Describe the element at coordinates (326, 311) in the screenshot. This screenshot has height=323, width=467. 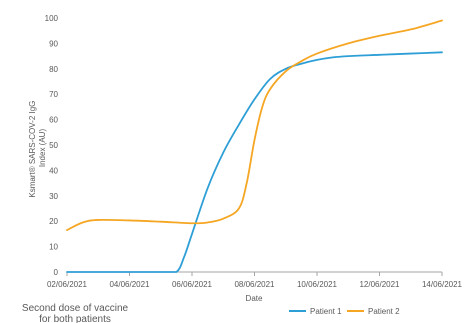
I see `legend-label-1: Patient 1` at that location.